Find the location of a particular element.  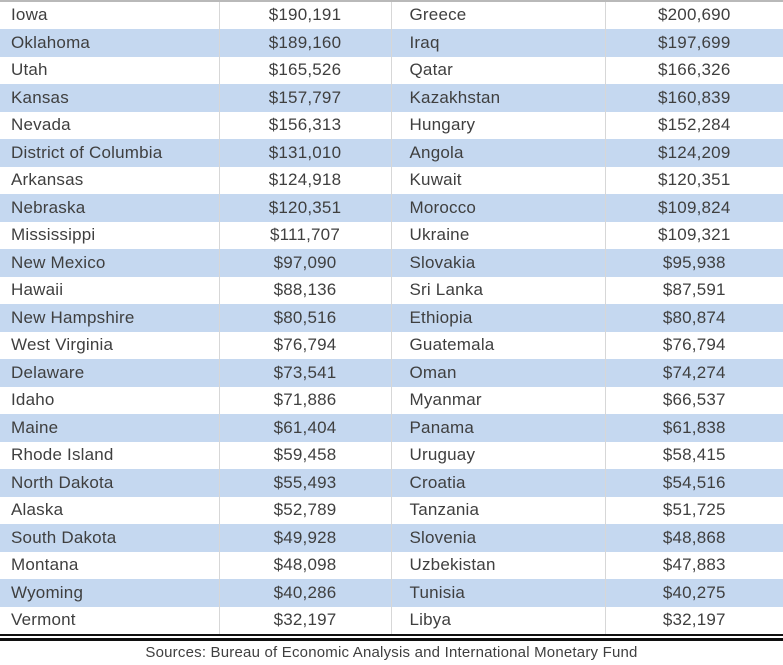

country-name-cell: Ethiopia is located at coordinates (497, 318).